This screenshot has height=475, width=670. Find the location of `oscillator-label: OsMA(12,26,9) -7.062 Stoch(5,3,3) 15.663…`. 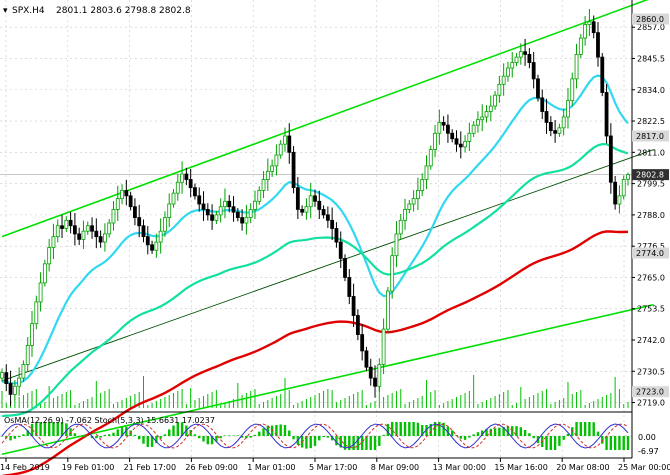

oscillator-label: OsMA(12,26,9) -7.062 Stoch(5,3,3) 15.663… is located at coordinates (109, 420).